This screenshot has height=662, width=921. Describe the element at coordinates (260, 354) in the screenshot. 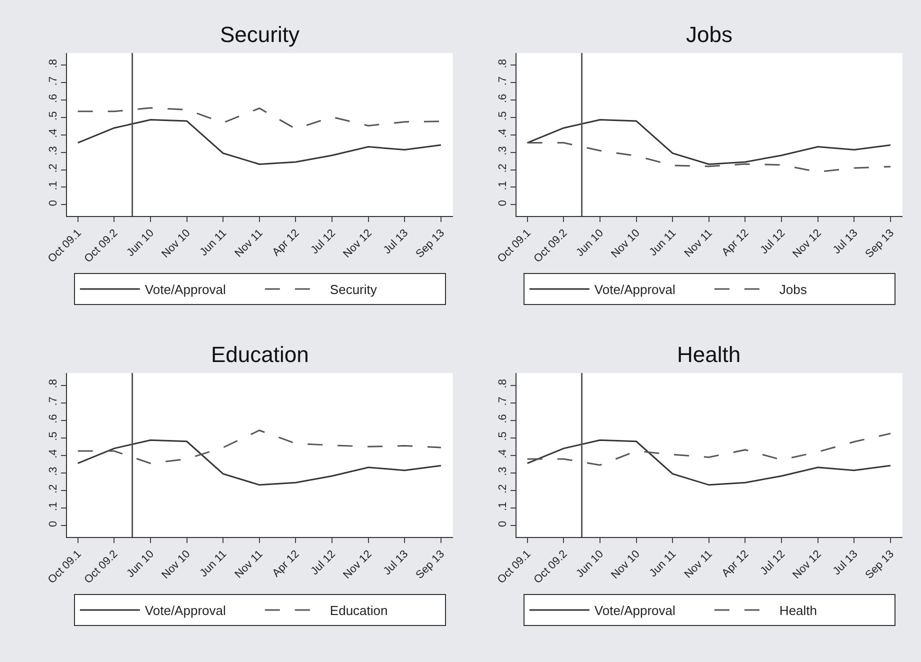

I see `chart-title: Education` at that location.